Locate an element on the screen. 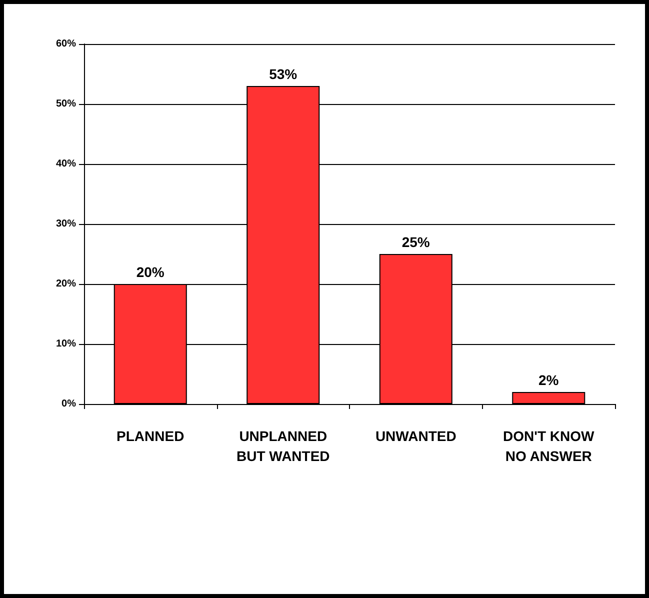 The image size is (649, 598). data-label: 53% is located at coordinates (283, 74).